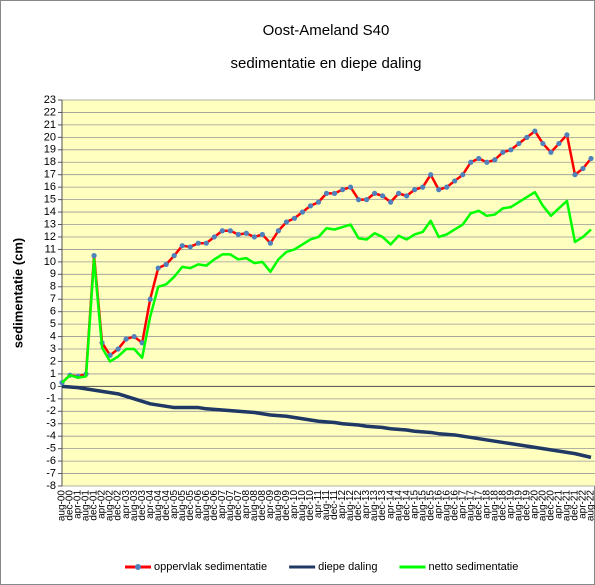  I want to click on x-tick-label: dec-02, so click(118, 505).